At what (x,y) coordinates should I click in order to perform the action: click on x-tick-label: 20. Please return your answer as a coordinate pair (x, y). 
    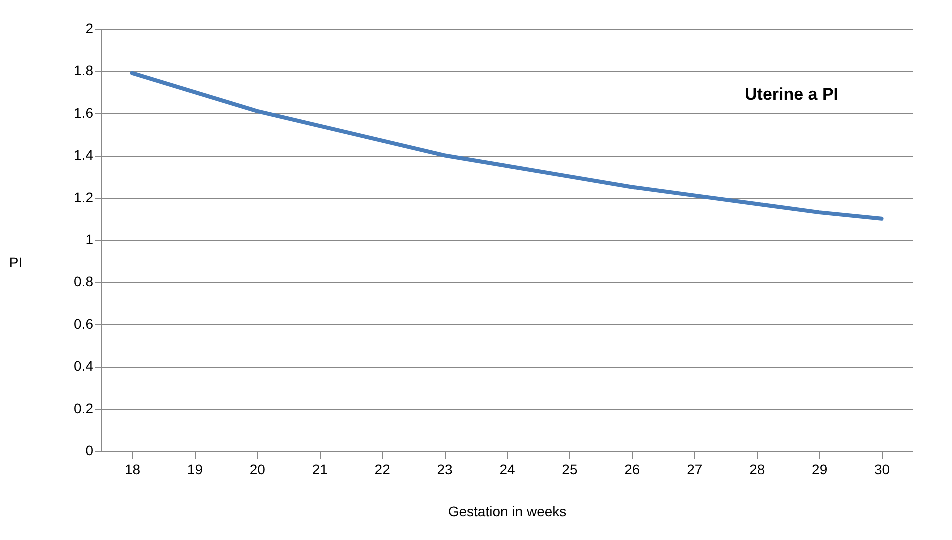
    Looking at the image, I should click on (258, 470).